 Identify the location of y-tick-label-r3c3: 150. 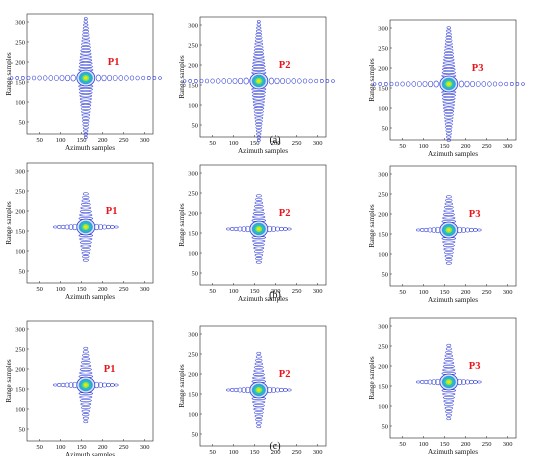
(383, 386).